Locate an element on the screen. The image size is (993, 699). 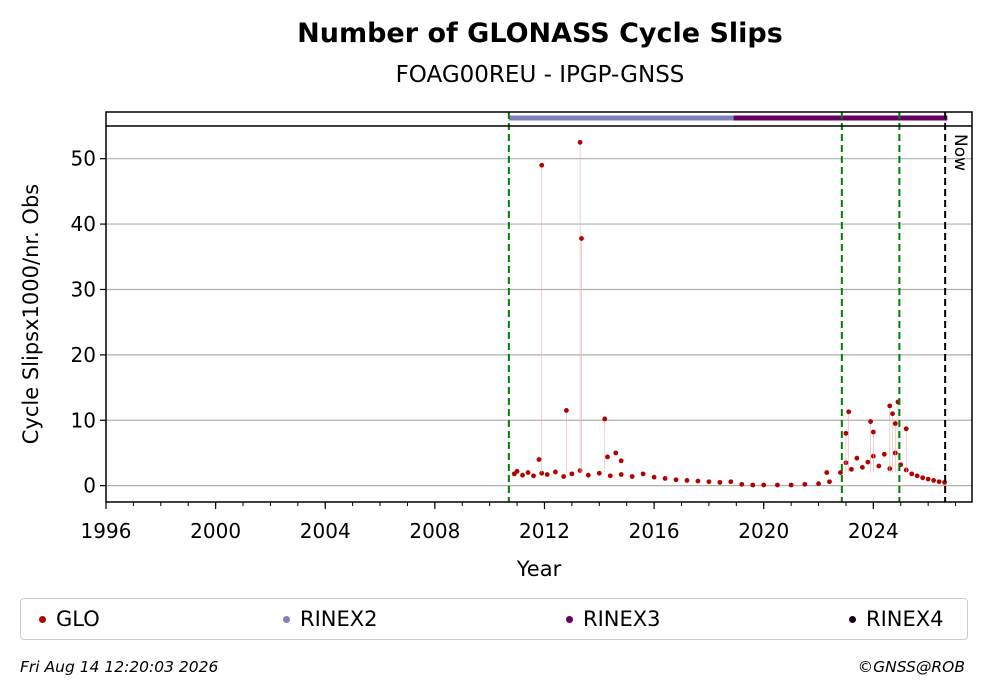
x-axis-label: Year is located at coordinates (539, 569).